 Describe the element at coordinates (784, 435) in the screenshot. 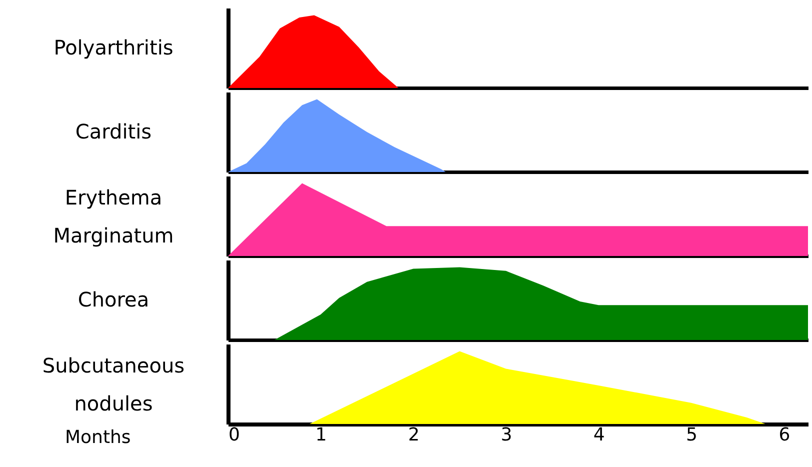

I see `x-tick-label: 6` at that location.